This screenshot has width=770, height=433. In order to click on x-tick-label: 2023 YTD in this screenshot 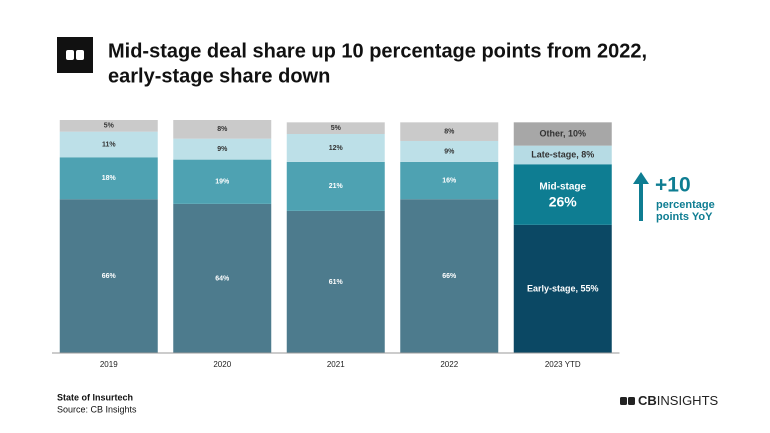, I will do `click(563, 364)`.